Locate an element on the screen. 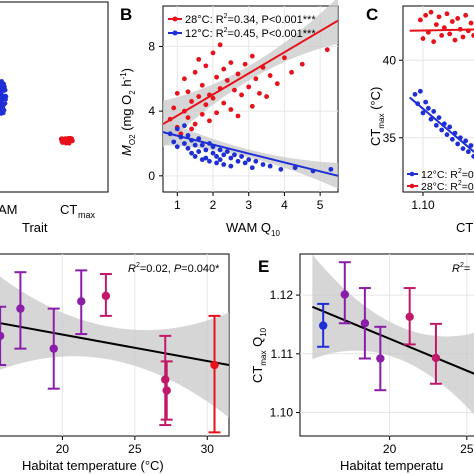 Image resolution: width=474 pixels, height=474 pixels. panel-e-x-tick-label: 20 is located at coordinates (390, 449).